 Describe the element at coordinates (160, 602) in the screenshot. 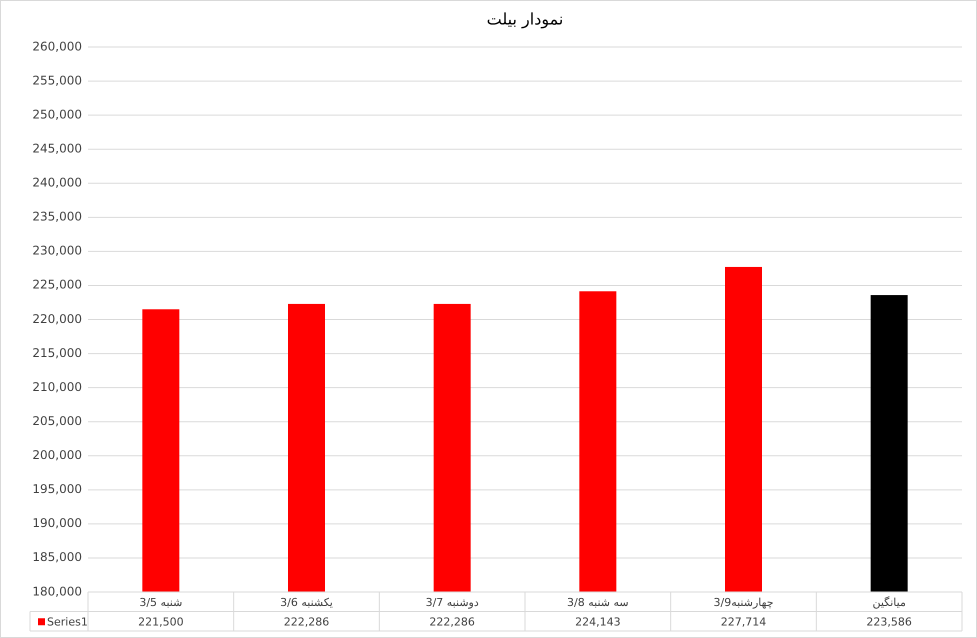

I see `x-tick-label: شنبه 3/5` at that location.